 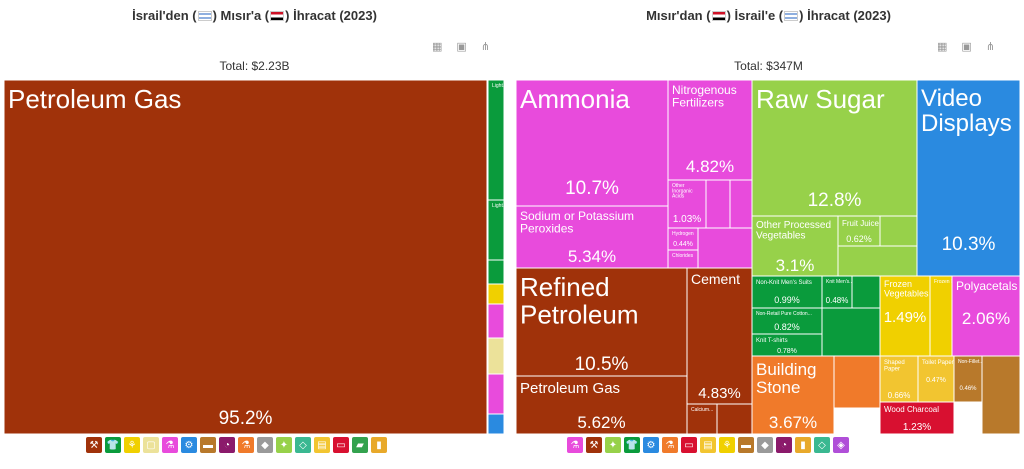 I want to click on treemap-tile-fruit-juice: Fruit Juice 0.62%, so click(x=859, y=231).